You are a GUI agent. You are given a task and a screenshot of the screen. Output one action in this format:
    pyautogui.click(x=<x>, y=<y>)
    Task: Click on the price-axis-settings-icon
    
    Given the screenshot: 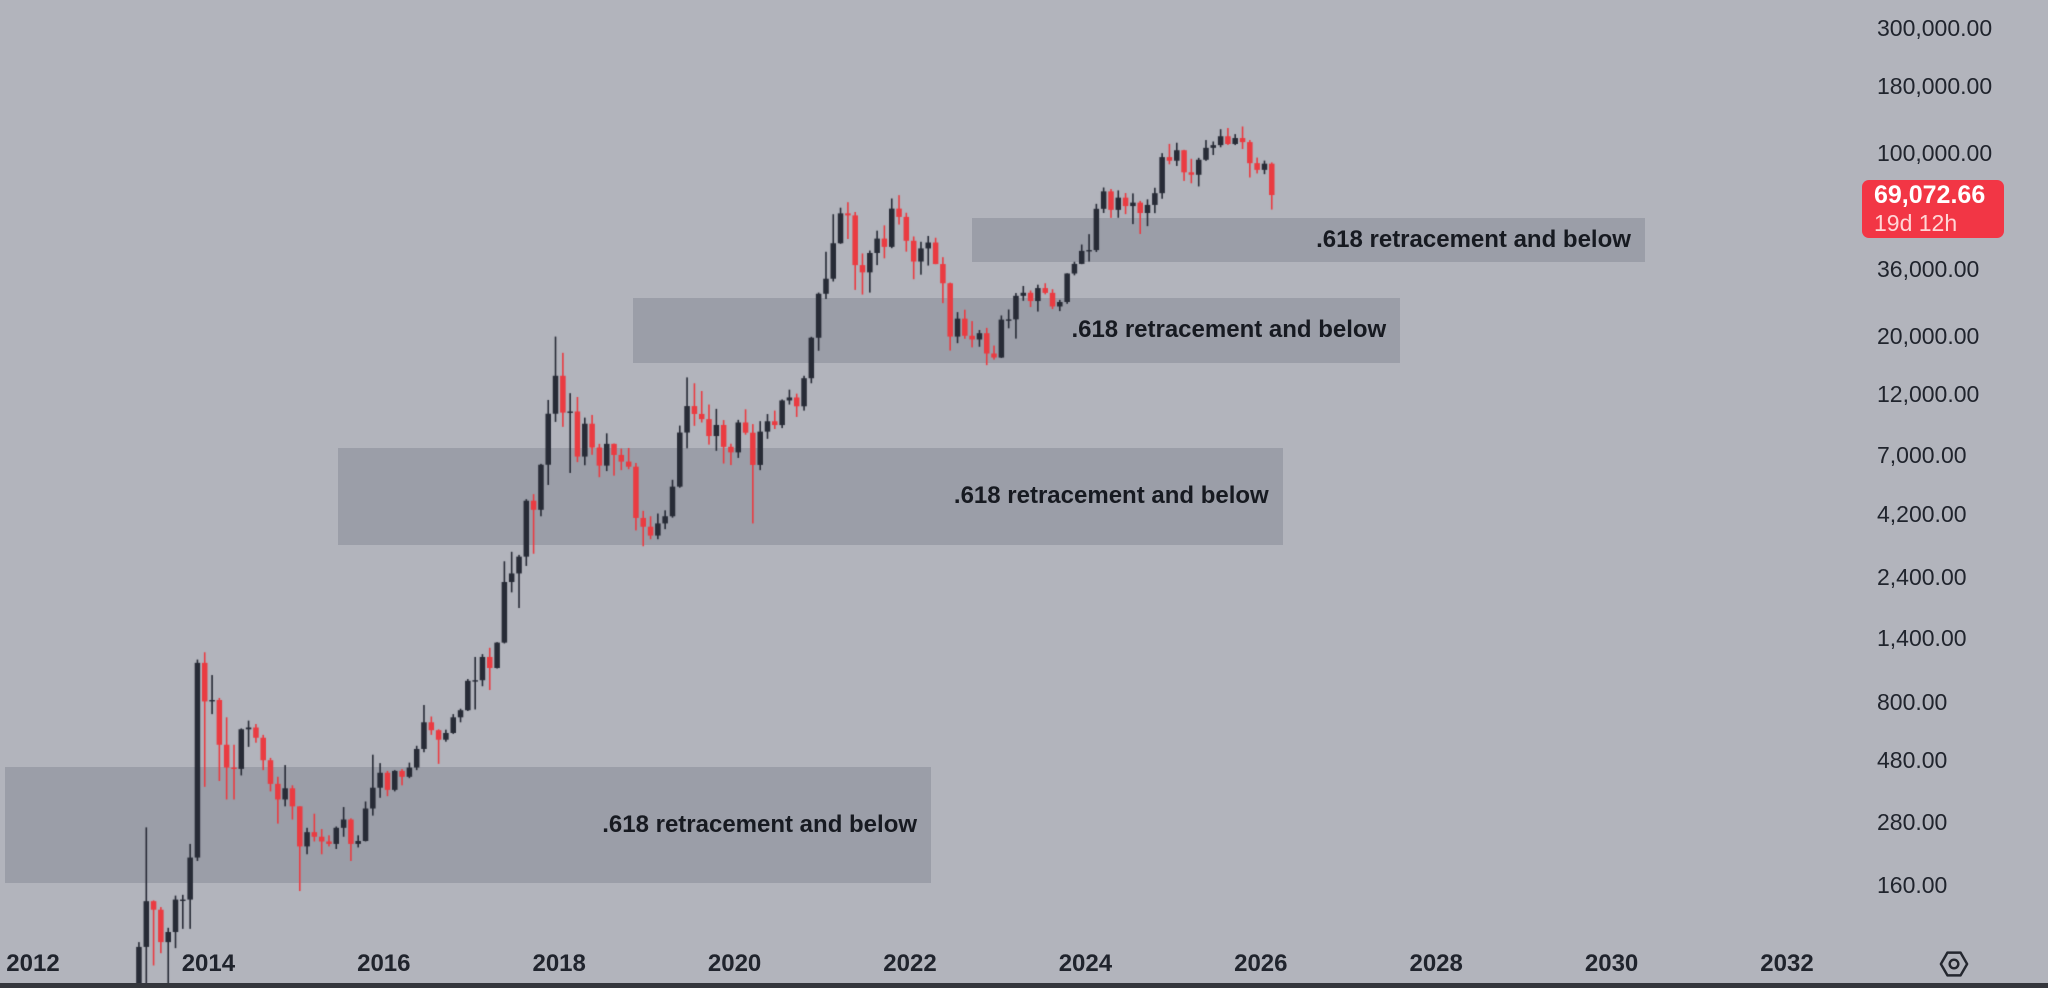 What is the action you would take?
    pyautogui.click(x=1954, y=964)
    